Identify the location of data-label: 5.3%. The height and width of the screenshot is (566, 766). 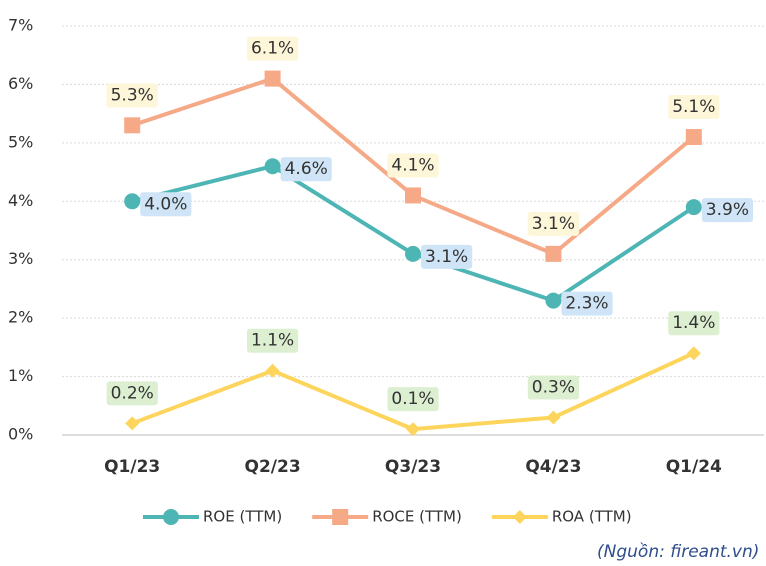
(132, 95).